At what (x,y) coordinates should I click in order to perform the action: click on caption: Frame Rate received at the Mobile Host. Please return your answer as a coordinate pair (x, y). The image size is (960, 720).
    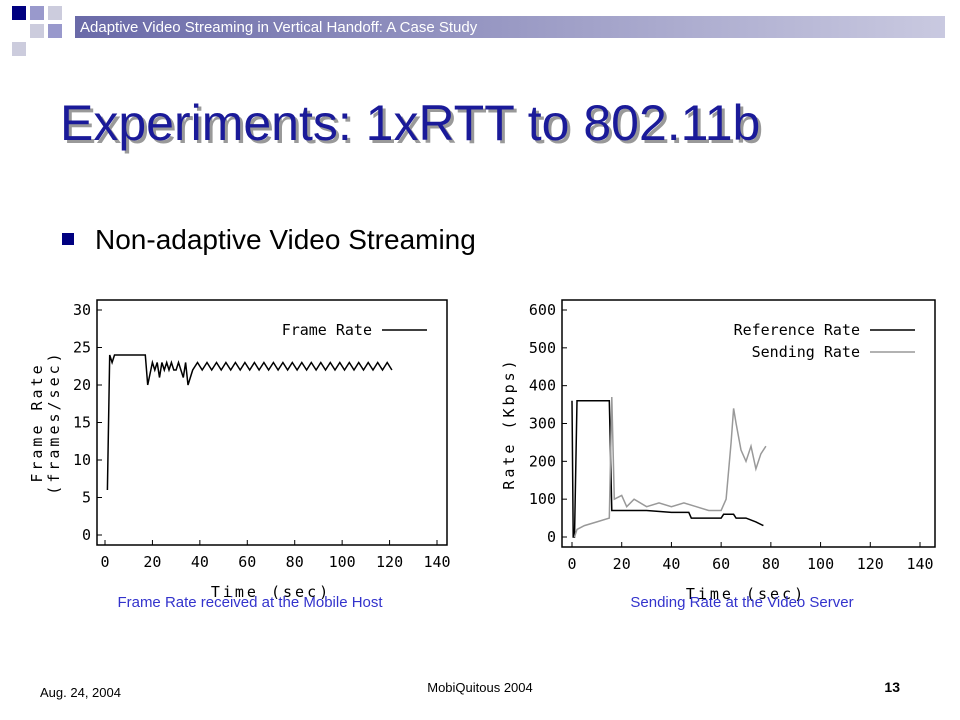
    Looking at the image, I should click on (250, 602).